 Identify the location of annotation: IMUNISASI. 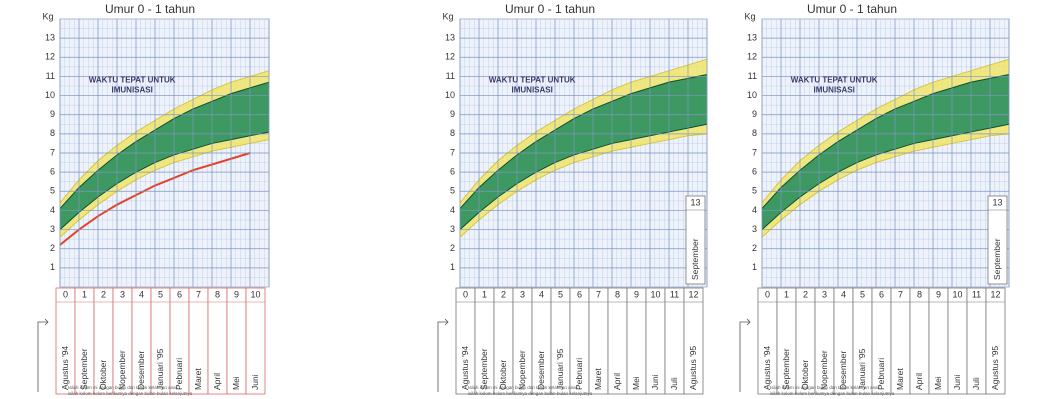
(834, 89).